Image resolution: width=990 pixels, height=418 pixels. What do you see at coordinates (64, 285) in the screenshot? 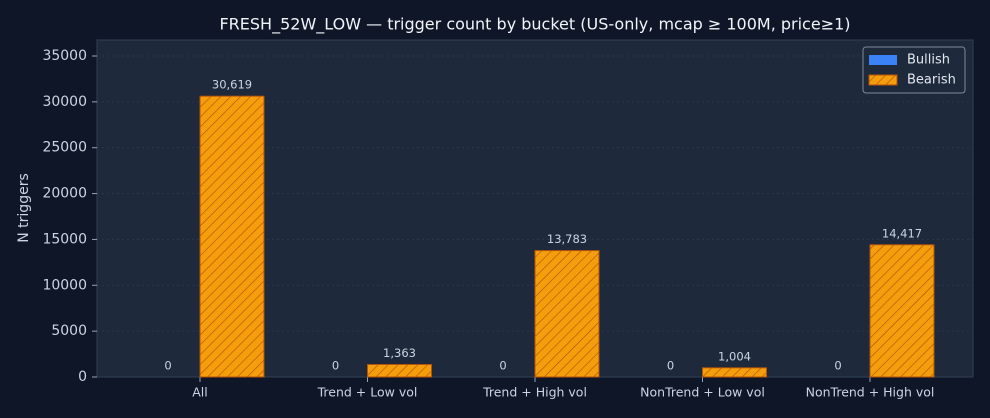
I see `y-tick-label: 10000` at bounding box center [64, 285].